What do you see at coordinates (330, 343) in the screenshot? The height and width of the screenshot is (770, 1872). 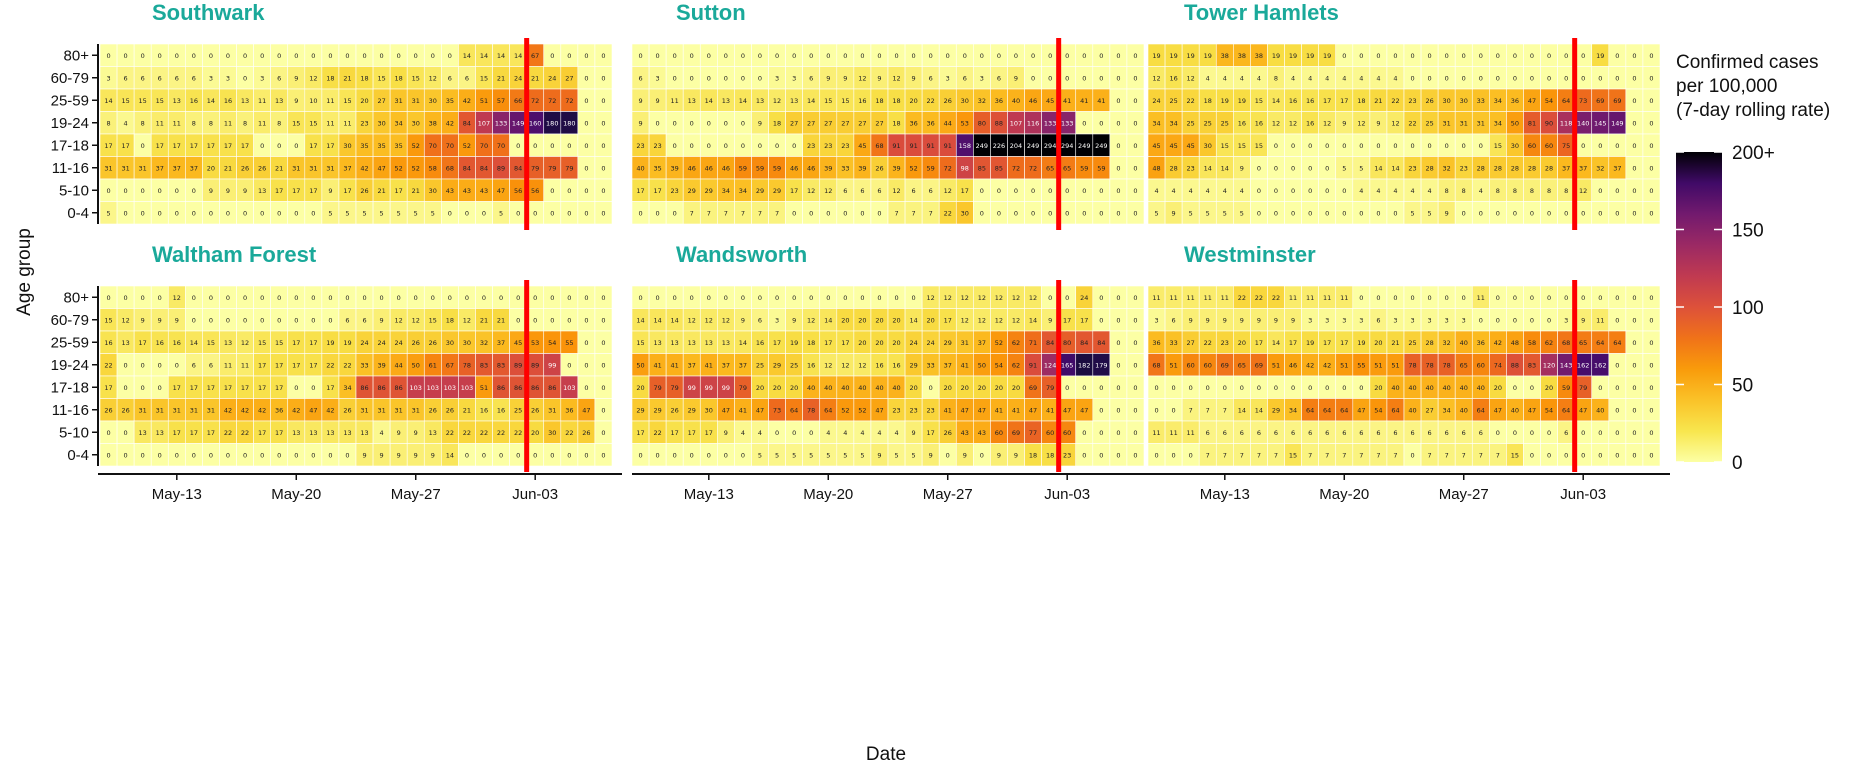 I see `cell-label: 19` at bounding box center [330, 343].